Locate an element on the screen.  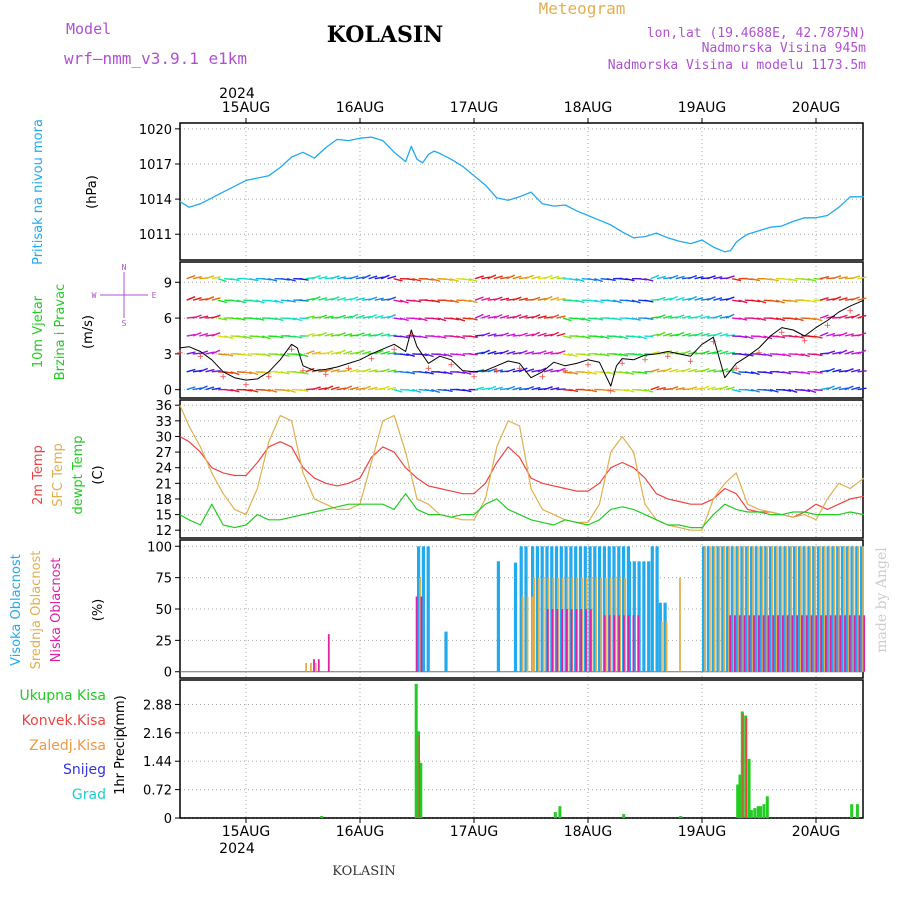
pressure-panel-frame is located at coordinates (521, 191).